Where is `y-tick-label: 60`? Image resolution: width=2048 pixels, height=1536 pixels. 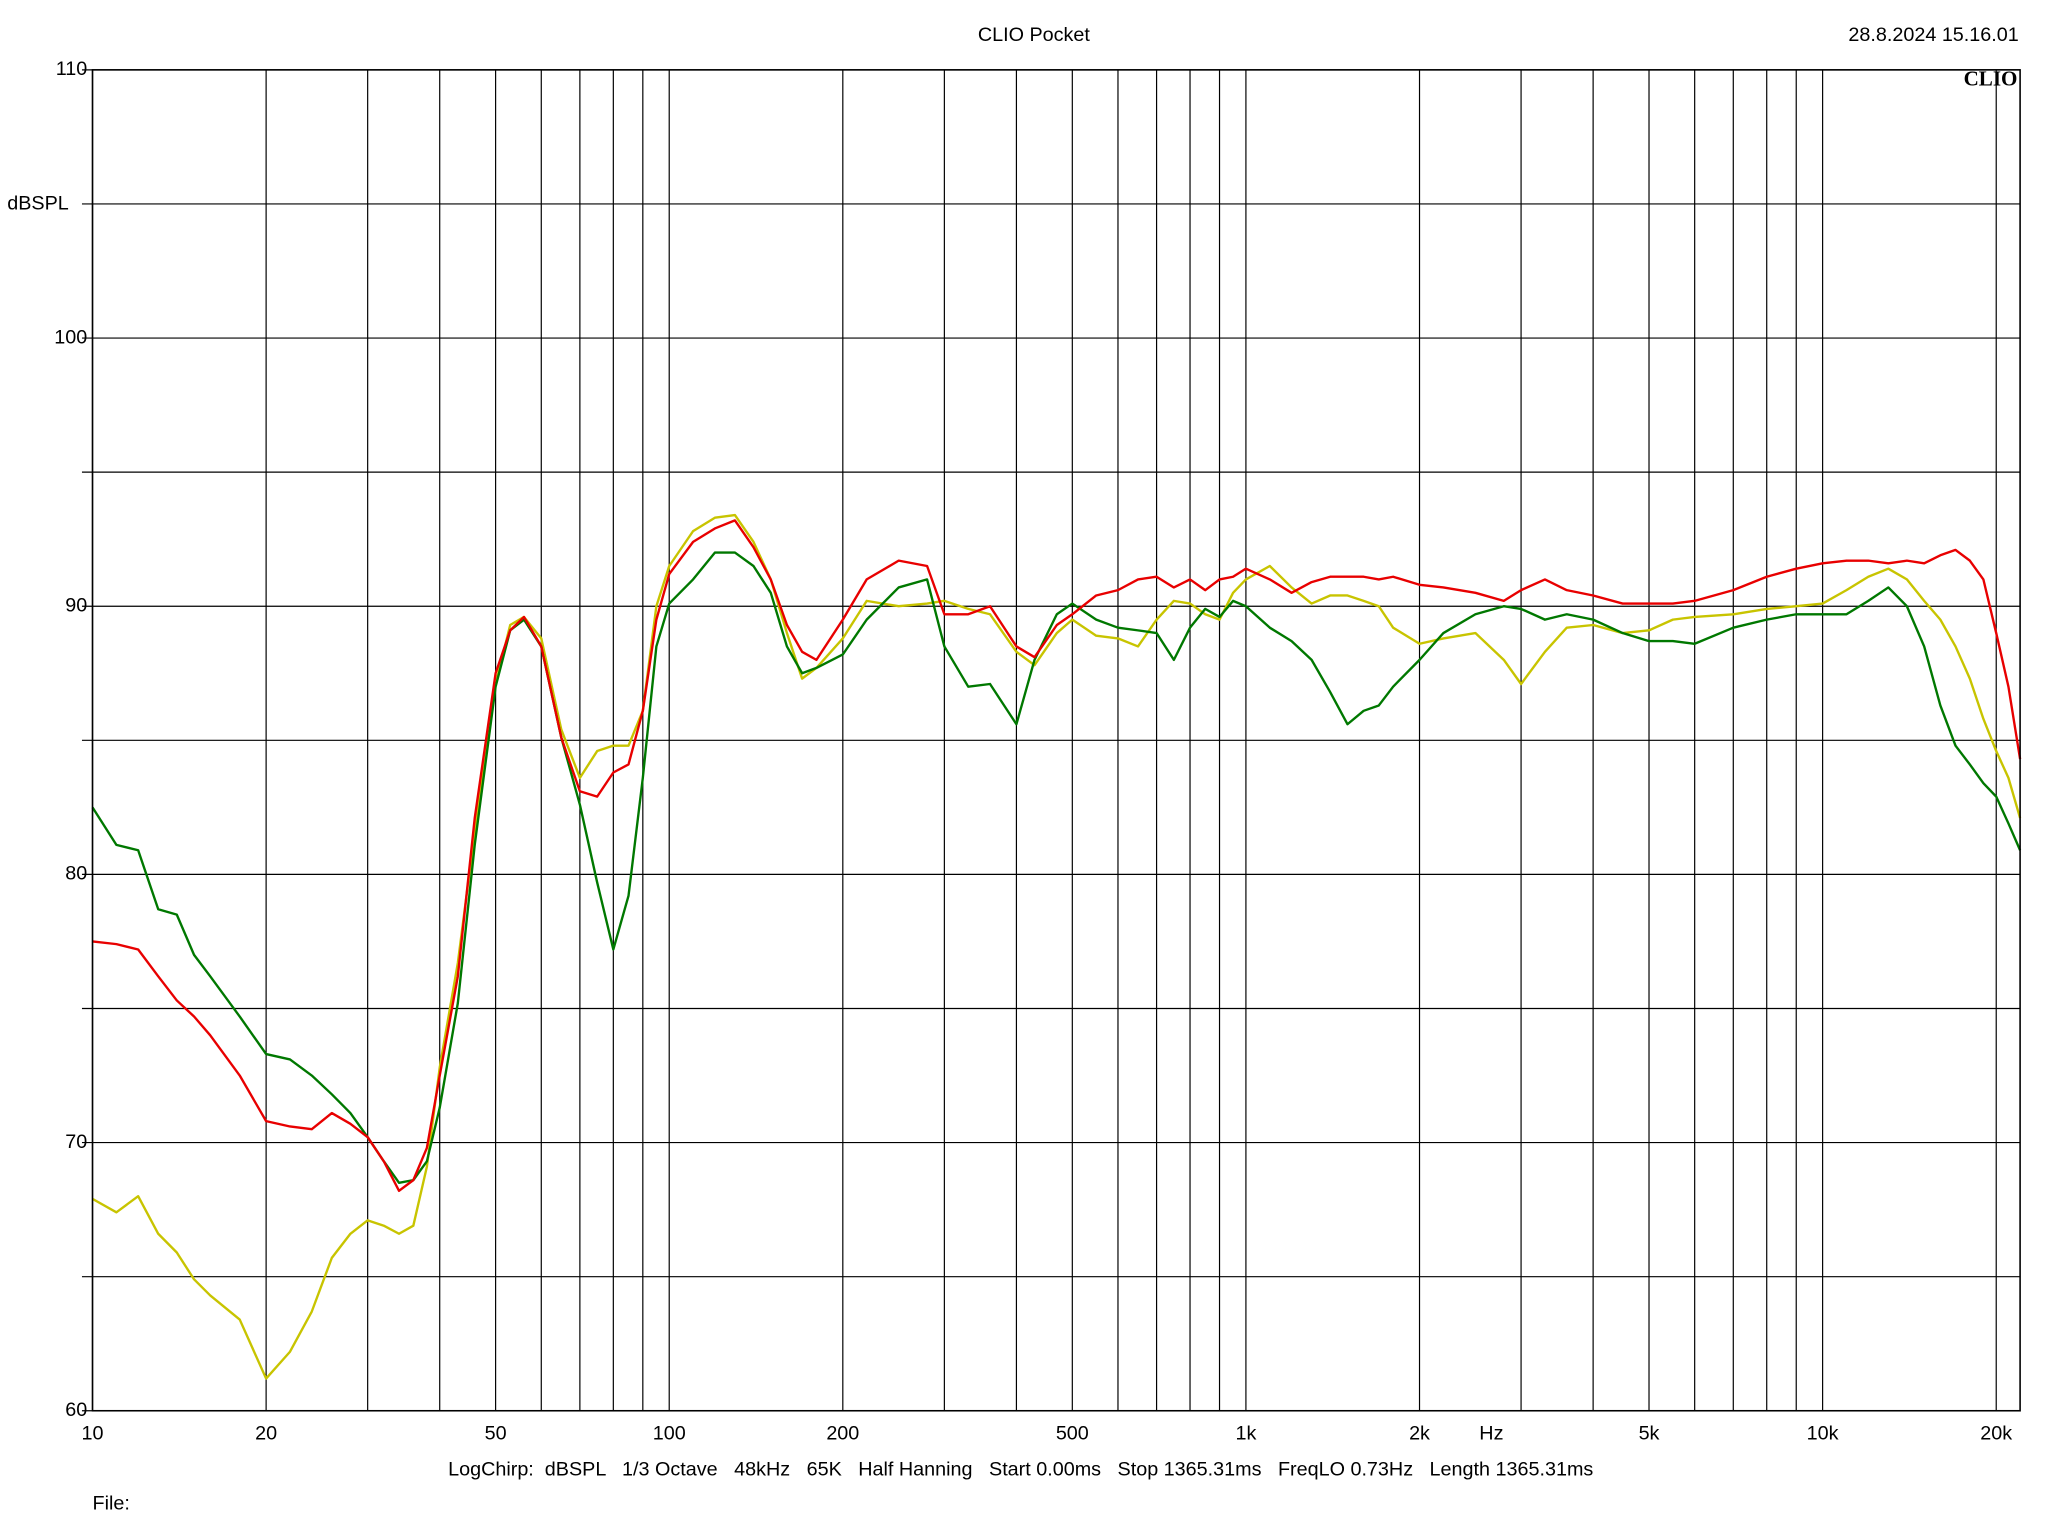
y-tick-label: 60 is located at coordinates (76, 1410).